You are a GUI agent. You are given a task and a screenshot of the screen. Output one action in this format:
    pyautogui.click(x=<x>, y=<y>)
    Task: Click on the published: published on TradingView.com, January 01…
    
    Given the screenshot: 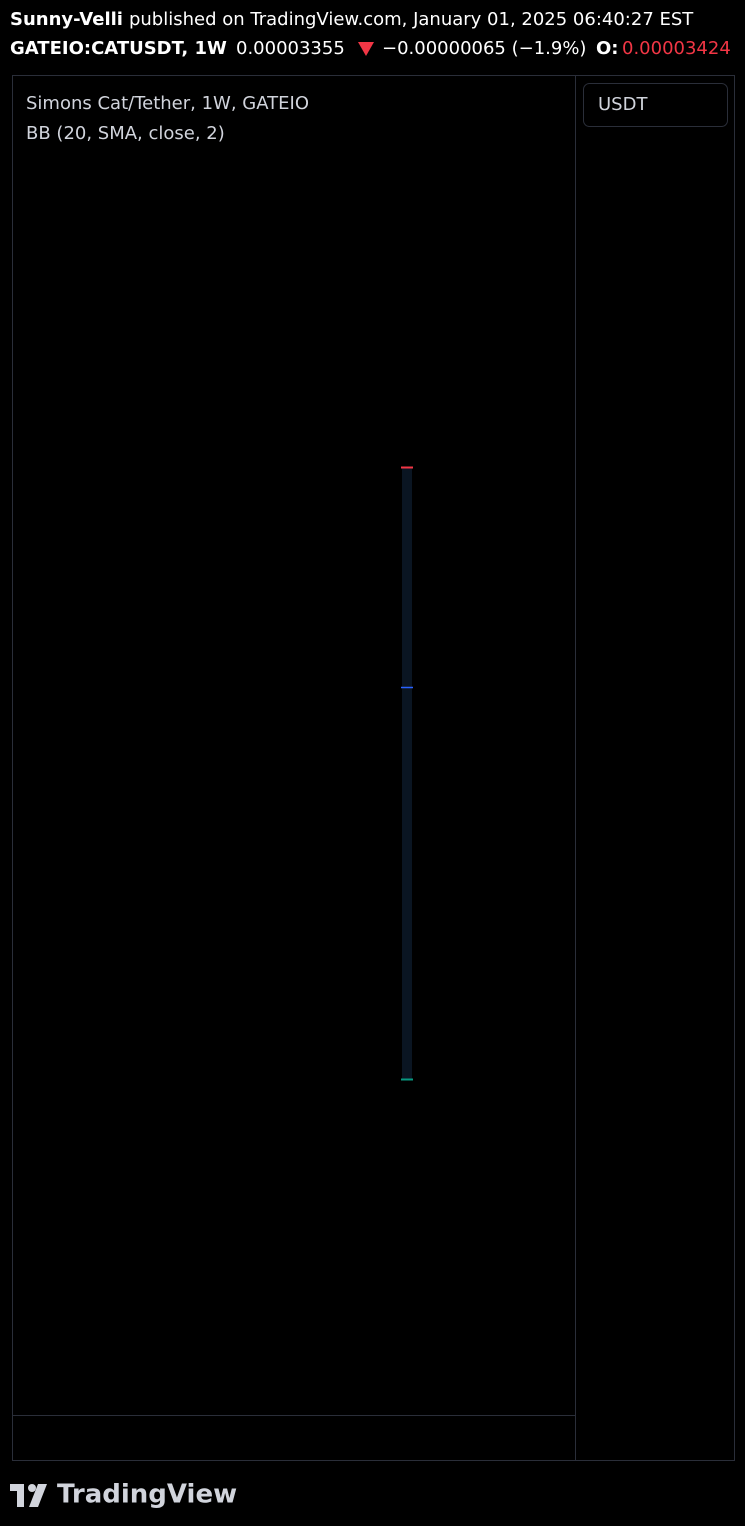 What is the action you would take?
    pyautogui.click(x=411, y=19)
    